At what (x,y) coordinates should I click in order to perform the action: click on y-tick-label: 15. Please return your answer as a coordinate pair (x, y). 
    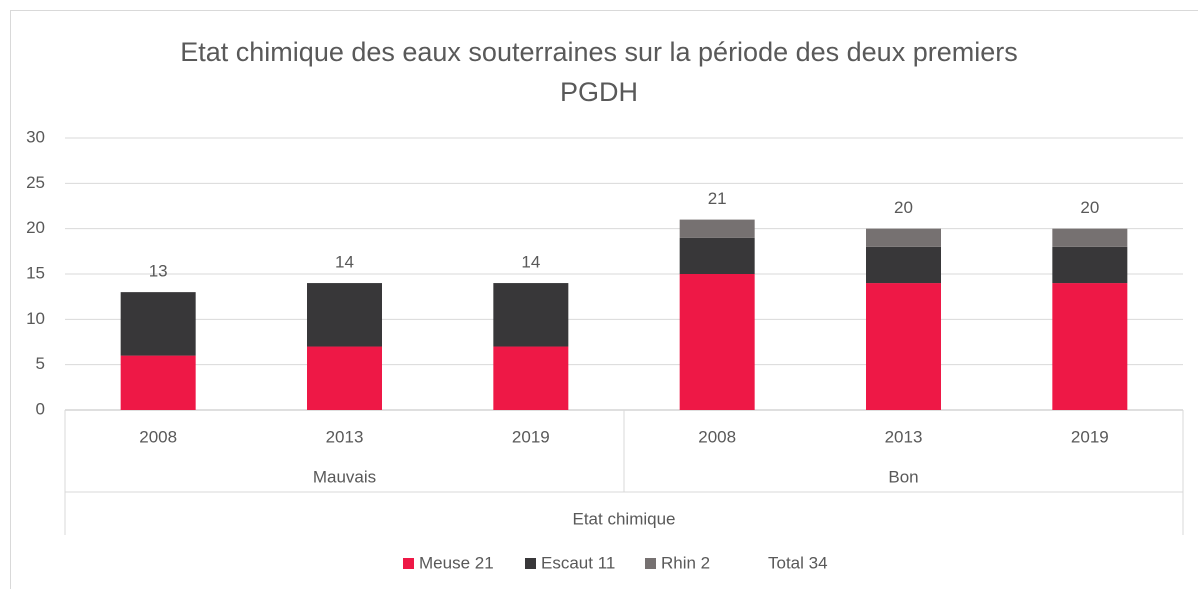
    Looking at the image, I should click on (35, 272).